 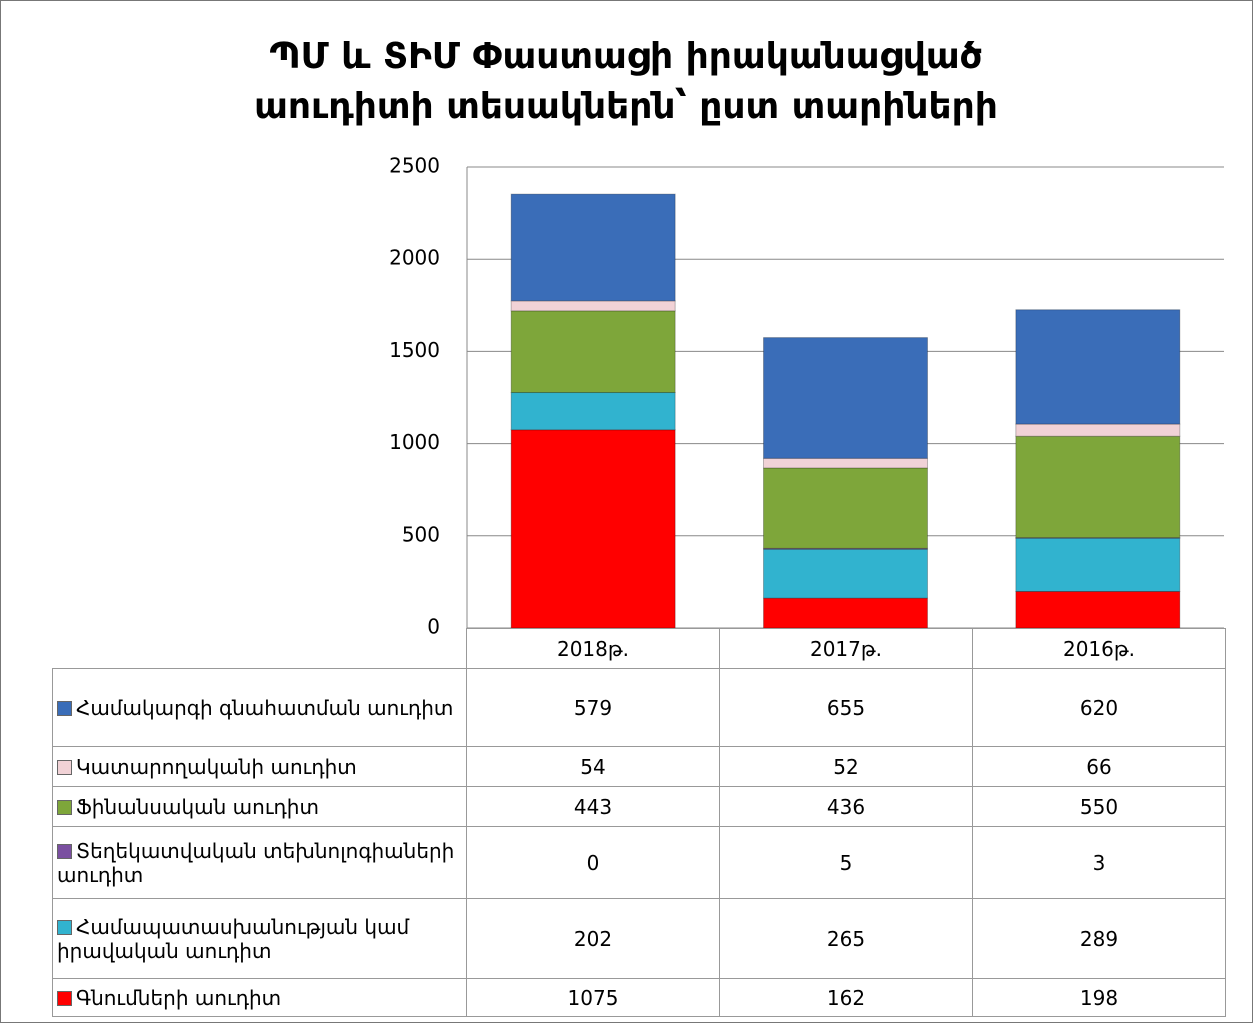 I want to click on table-row: Գնումների աուդիտ 1075 162 198, so click(x=639, y=997).